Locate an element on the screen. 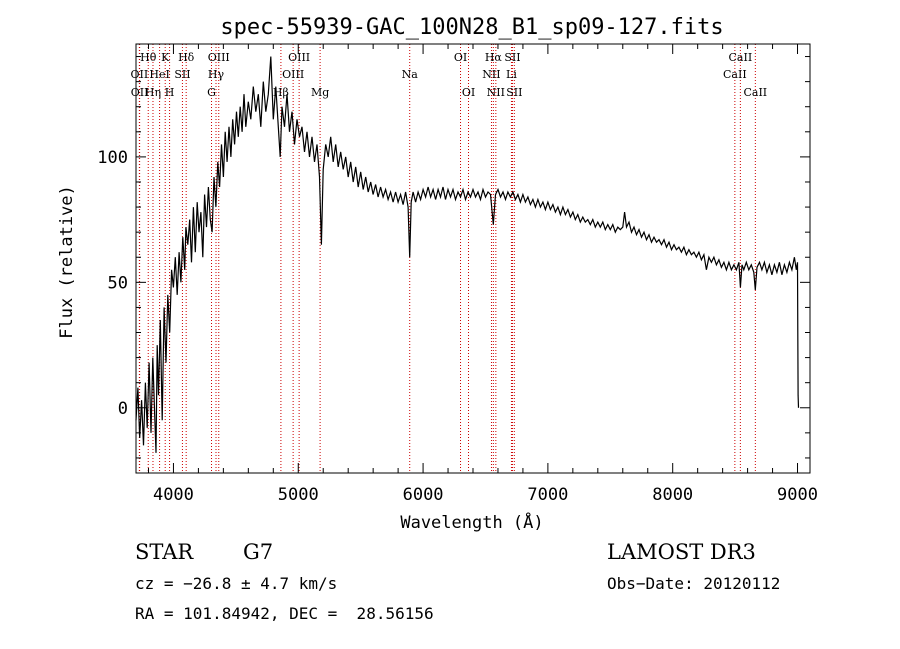 The height and width of the screenshot is (649, 900). y-tick-label: 50 is located at coordinates (118, 283).